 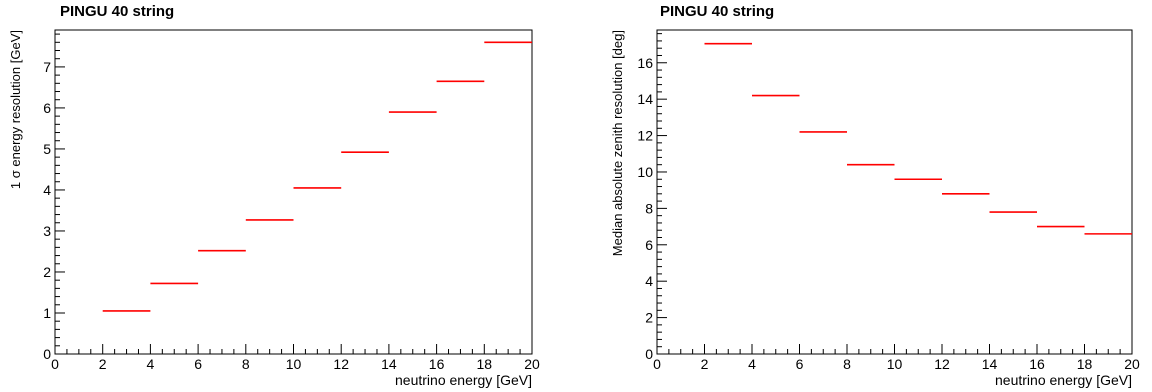 What do you see at coordinates (649, 208) in the screenshot?
I see `y-tick-label: 8` at bounding box center [649, 208].